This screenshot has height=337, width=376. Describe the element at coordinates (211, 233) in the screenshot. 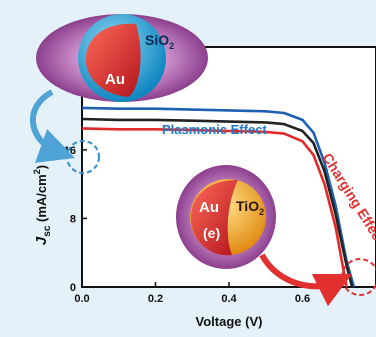

I see `bottom-core-sublabel: (e)` at that location.